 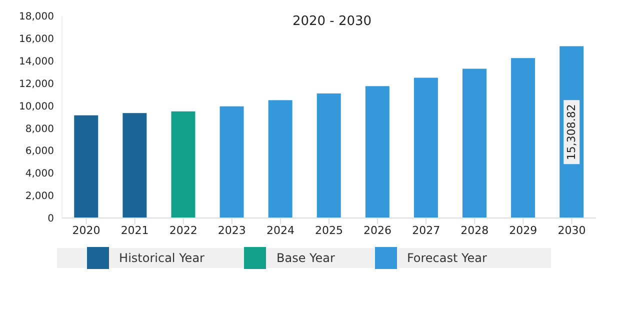 What do you see at coordinates (446, 258) in the screenshot?
I see `legend-label: Forecast Year` at bounding box center [446, 258].